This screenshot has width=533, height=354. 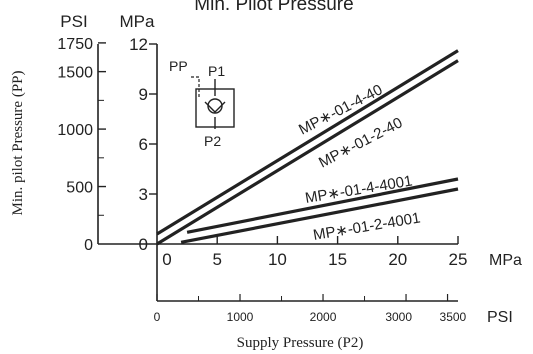 I want to click on symbol-label-pp: PP, so click(x=178, y=66).